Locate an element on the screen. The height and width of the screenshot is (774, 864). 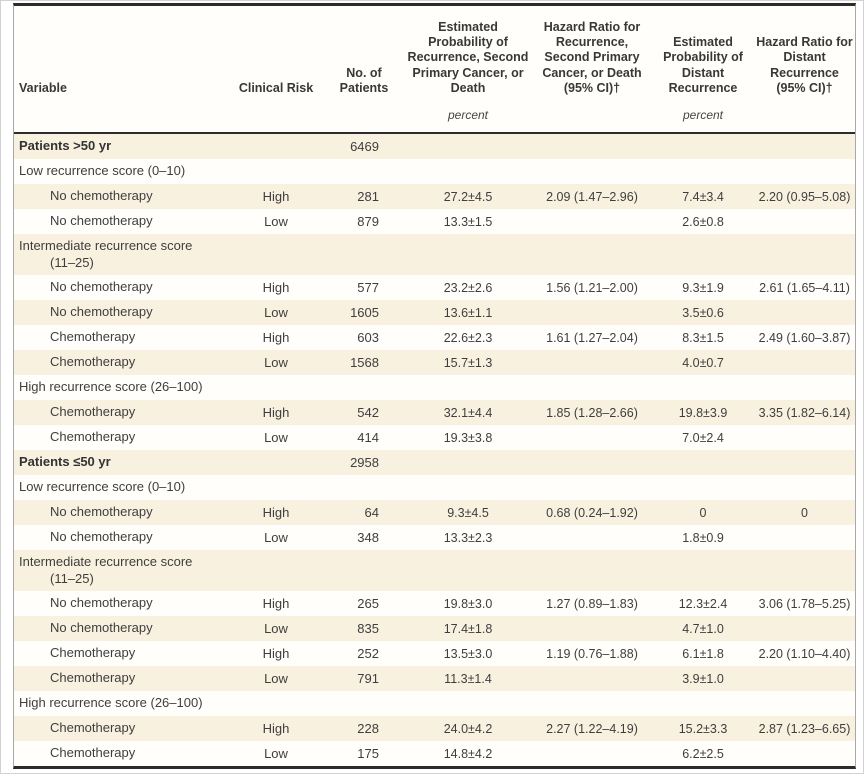
cell-prob-distant: 9.3±1.9 is located at coordinates (703, 287).